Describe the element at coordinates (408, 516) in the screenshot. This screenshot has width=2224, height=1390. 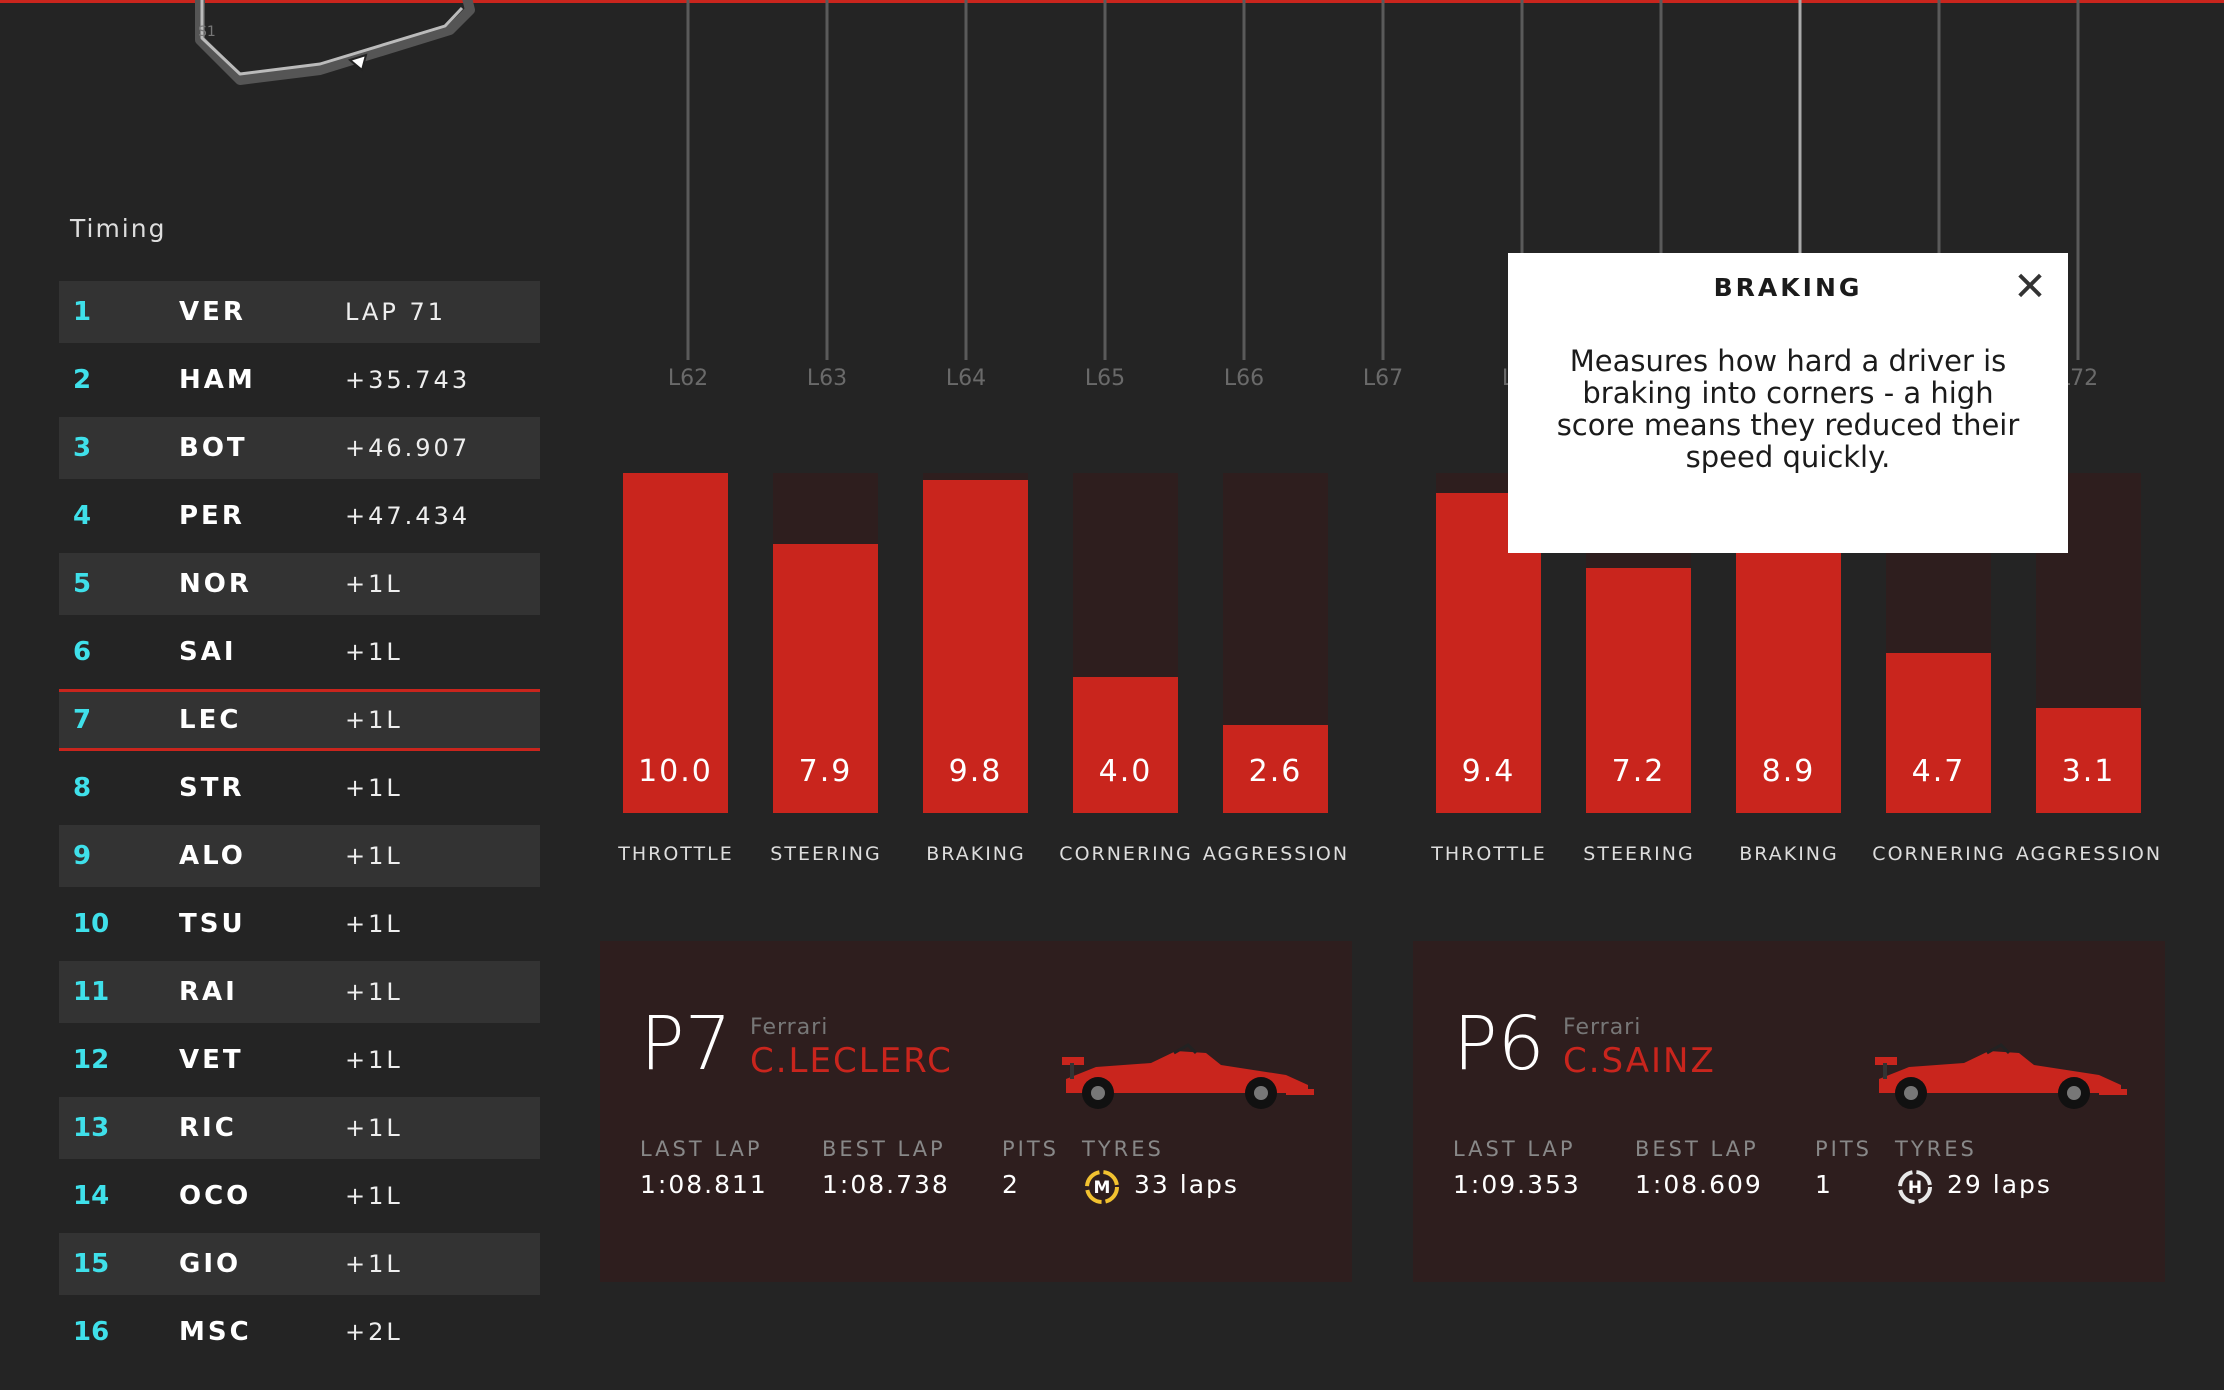
I see `timing-gap: +47.434` at that location.